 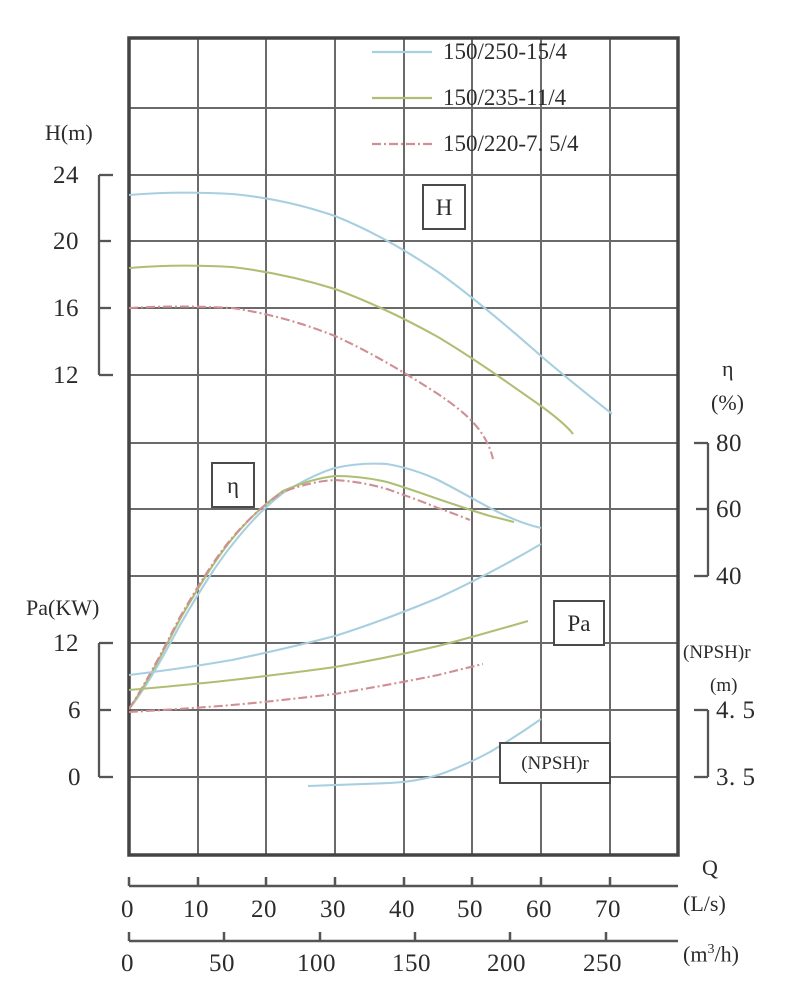 I want to click on npsh-group-label: (NPSH)r, so click(x=555, y=763).